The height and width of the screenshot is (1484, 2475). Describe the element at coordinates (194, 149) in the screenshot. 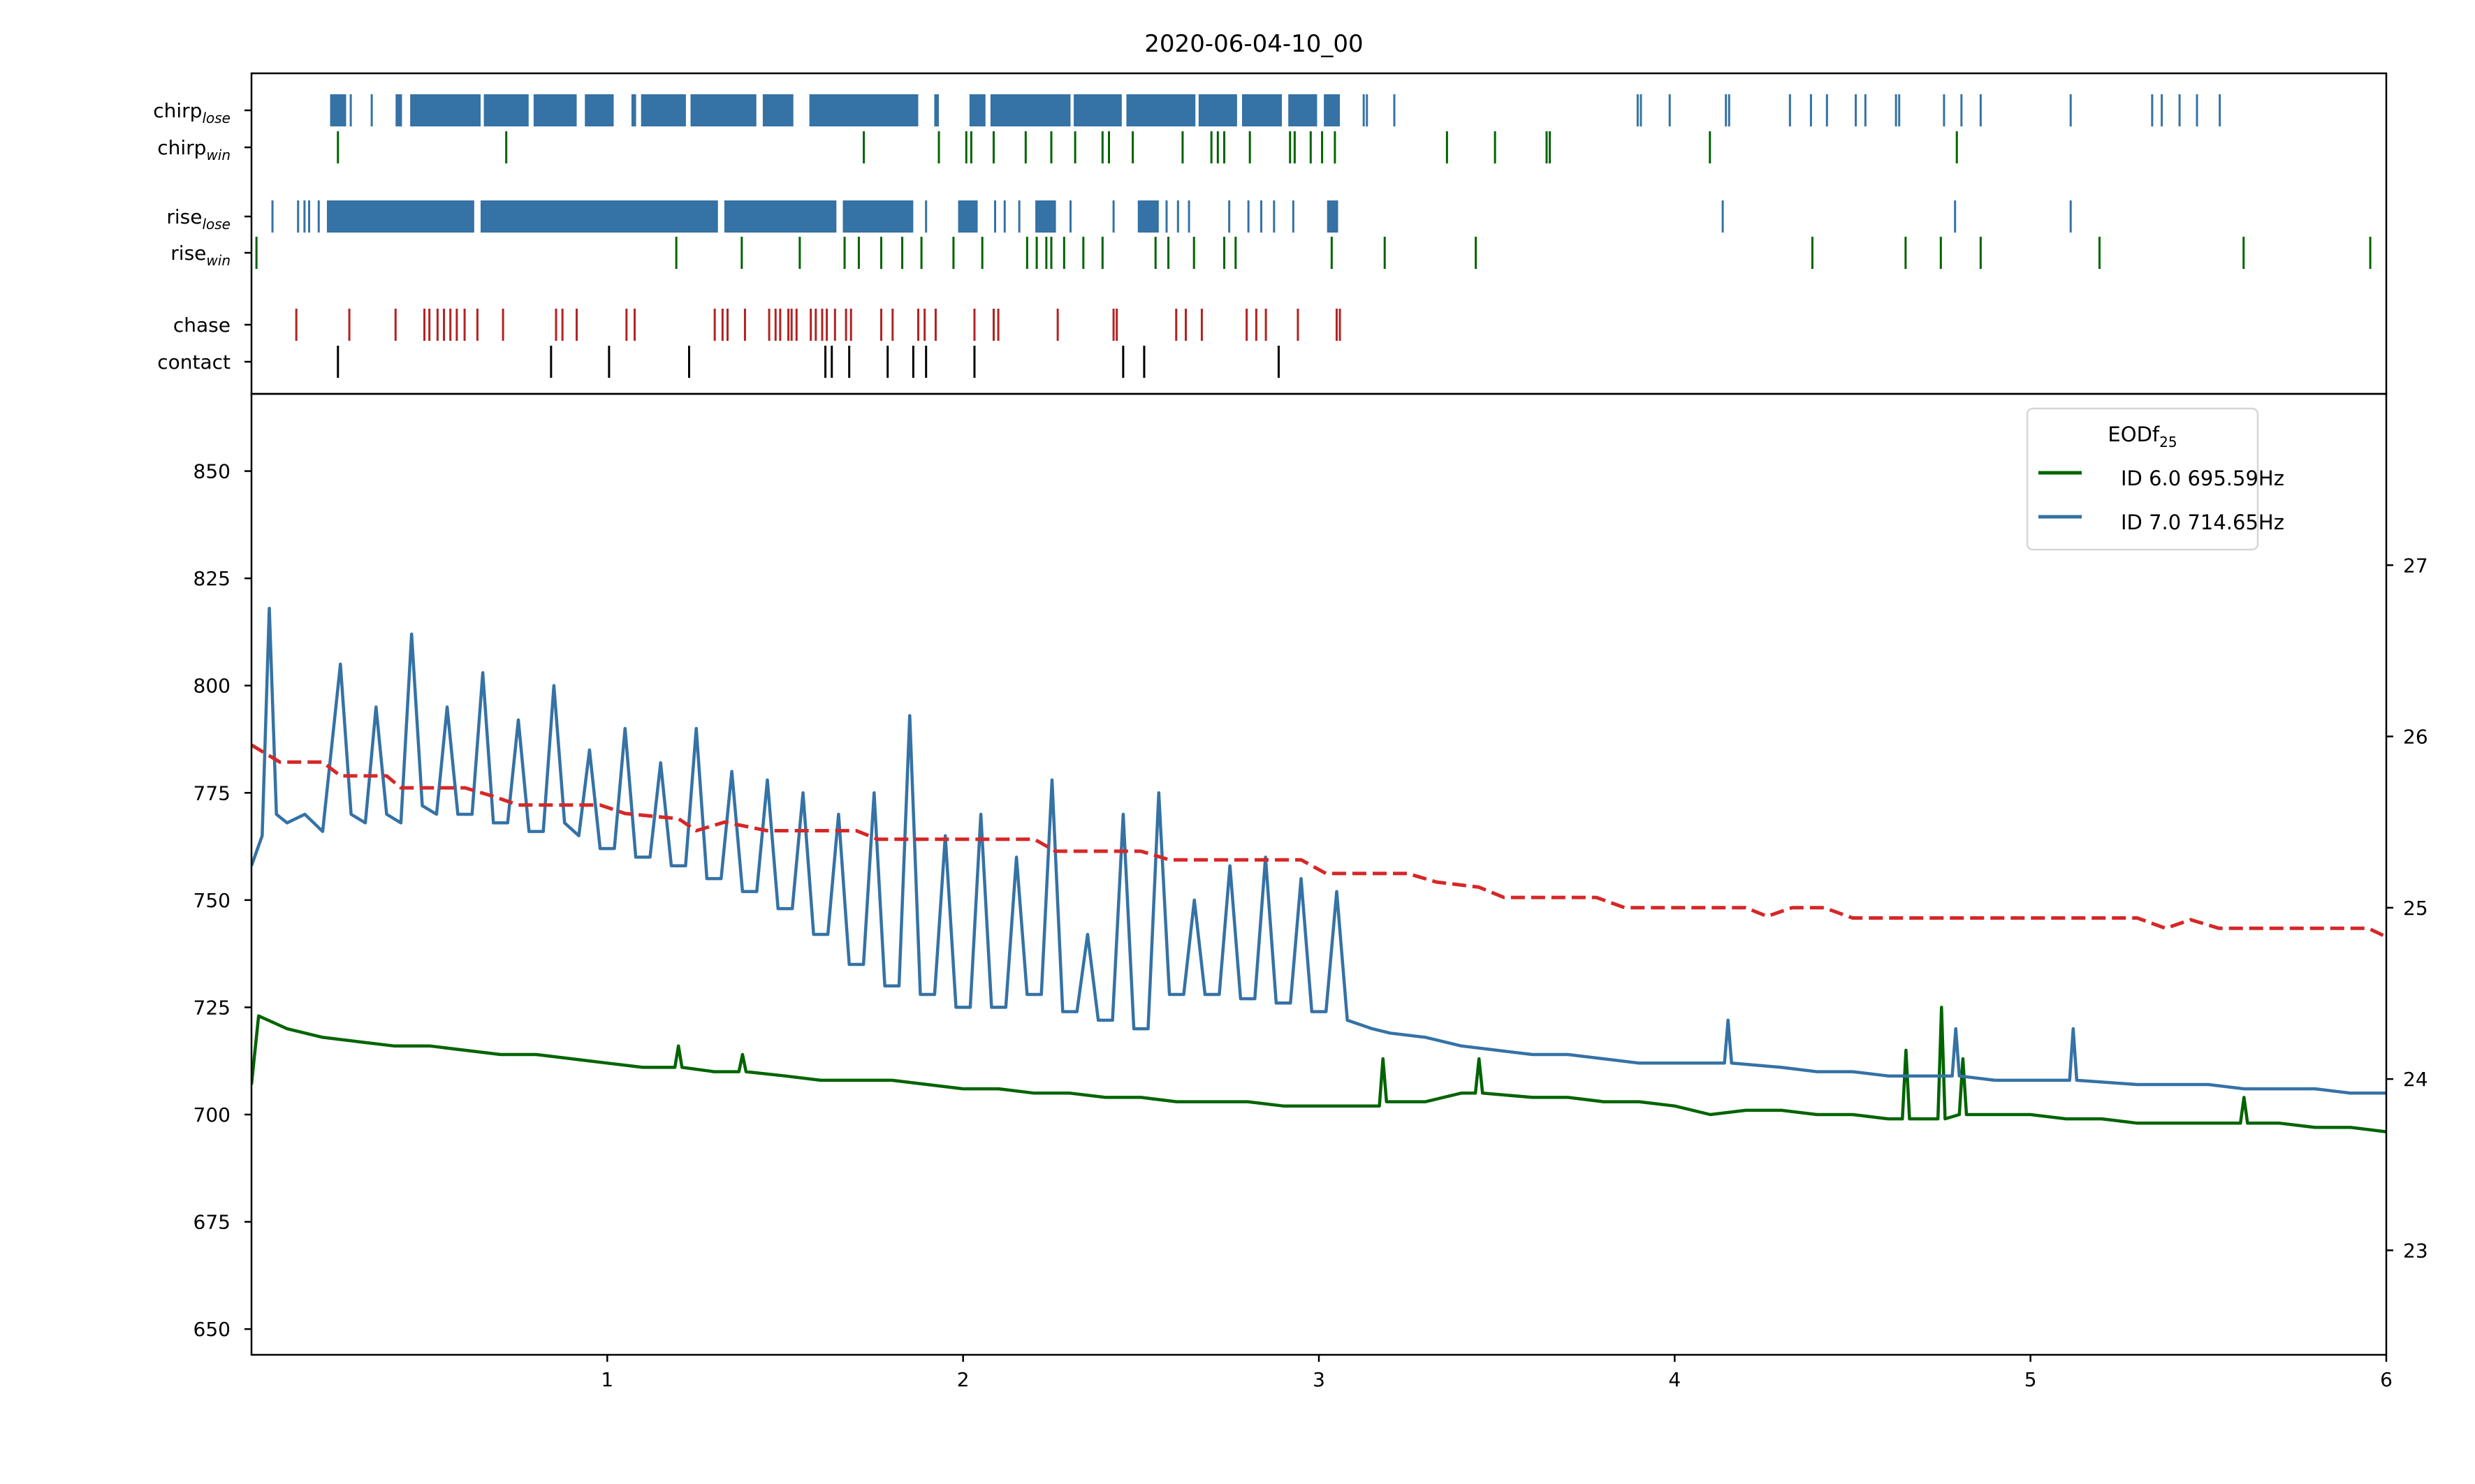

I see `event-row-label-chirp_win: chirpwin` at that location.